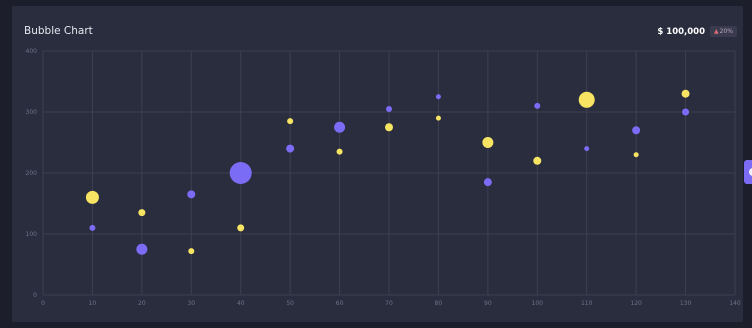  Describe the element at coordinates (587, 303) in the screenshot. I see `x-tick-label: 110` at that location.